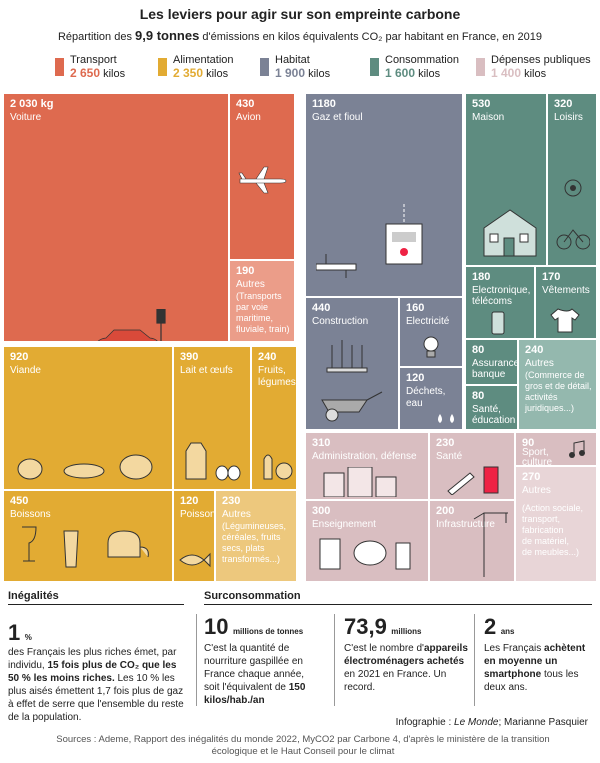 This screenshot has width=600, height=763. I want to click on tile-detail: de matériel,, so click(546, 541).